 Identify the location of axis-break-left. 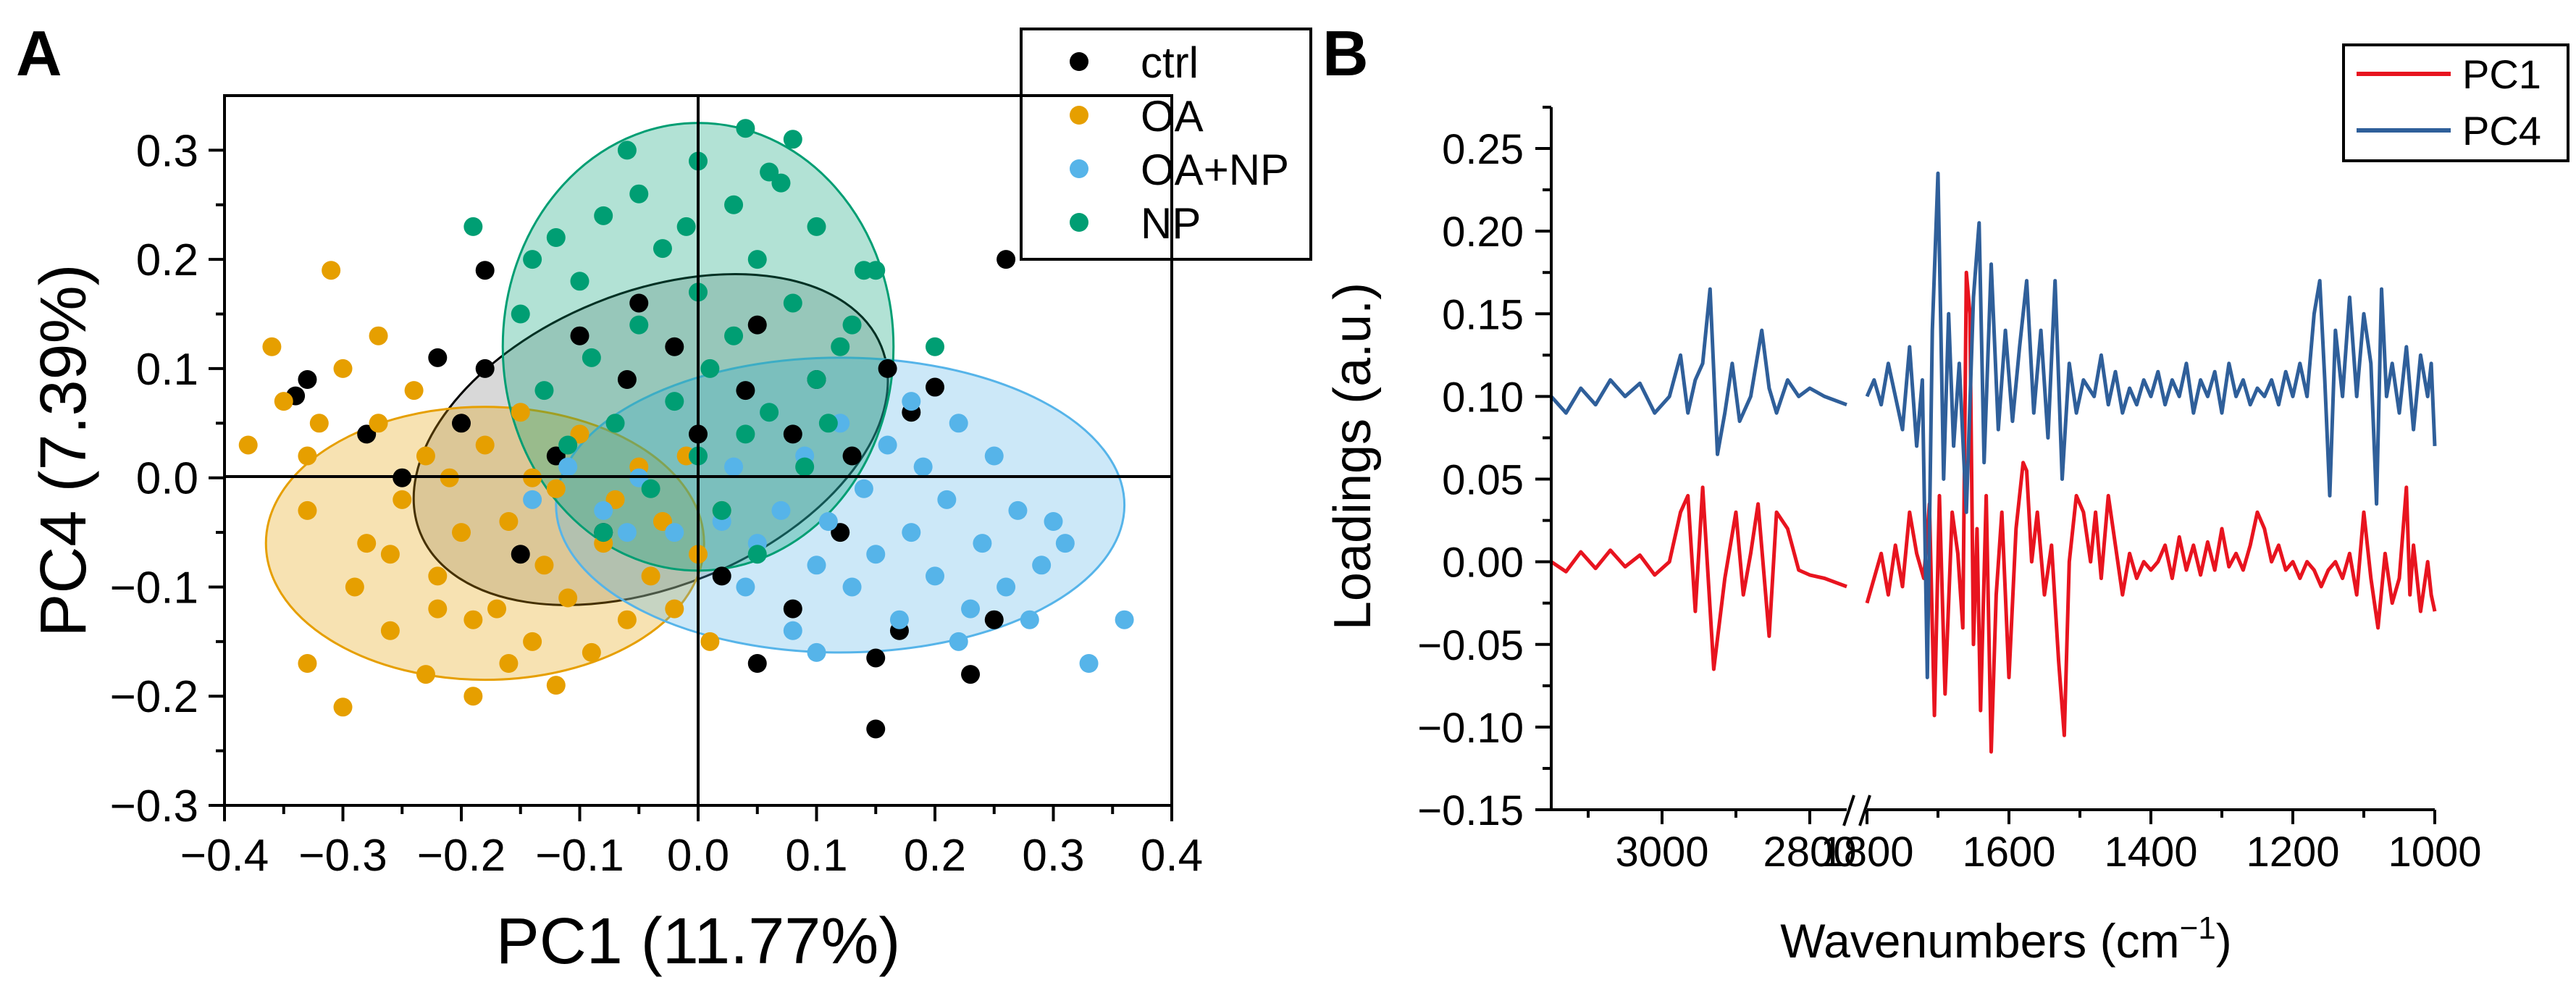
(1848, 810).